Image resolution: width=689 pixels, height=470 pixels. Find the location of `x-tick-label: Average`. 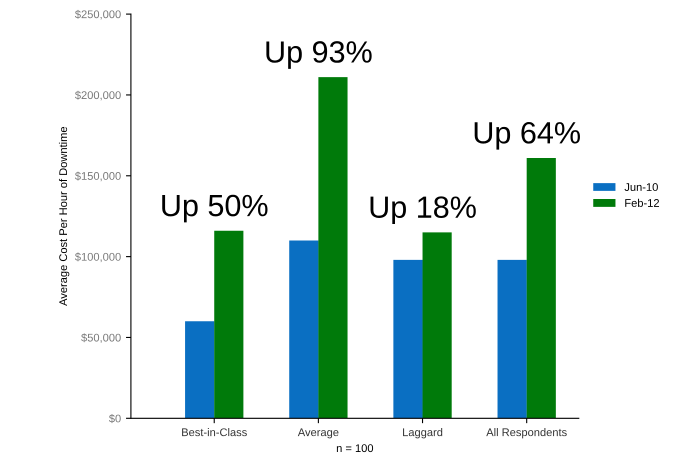

x-tick-label: Average is located at coordinates (318, 433).